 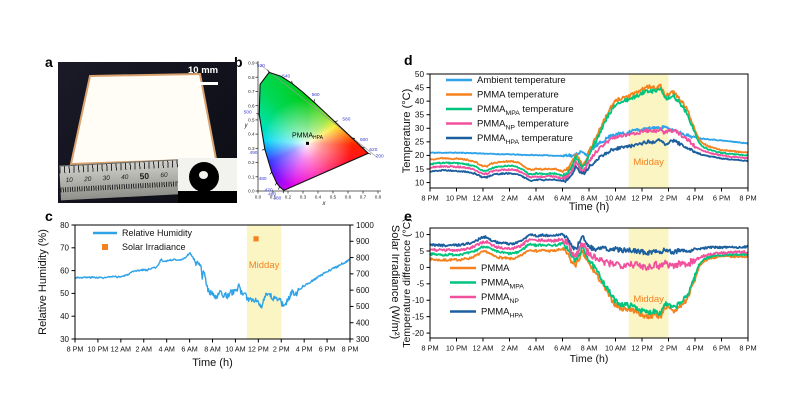 I want to click on panel-label-c: c, so click(x=49, y=216).